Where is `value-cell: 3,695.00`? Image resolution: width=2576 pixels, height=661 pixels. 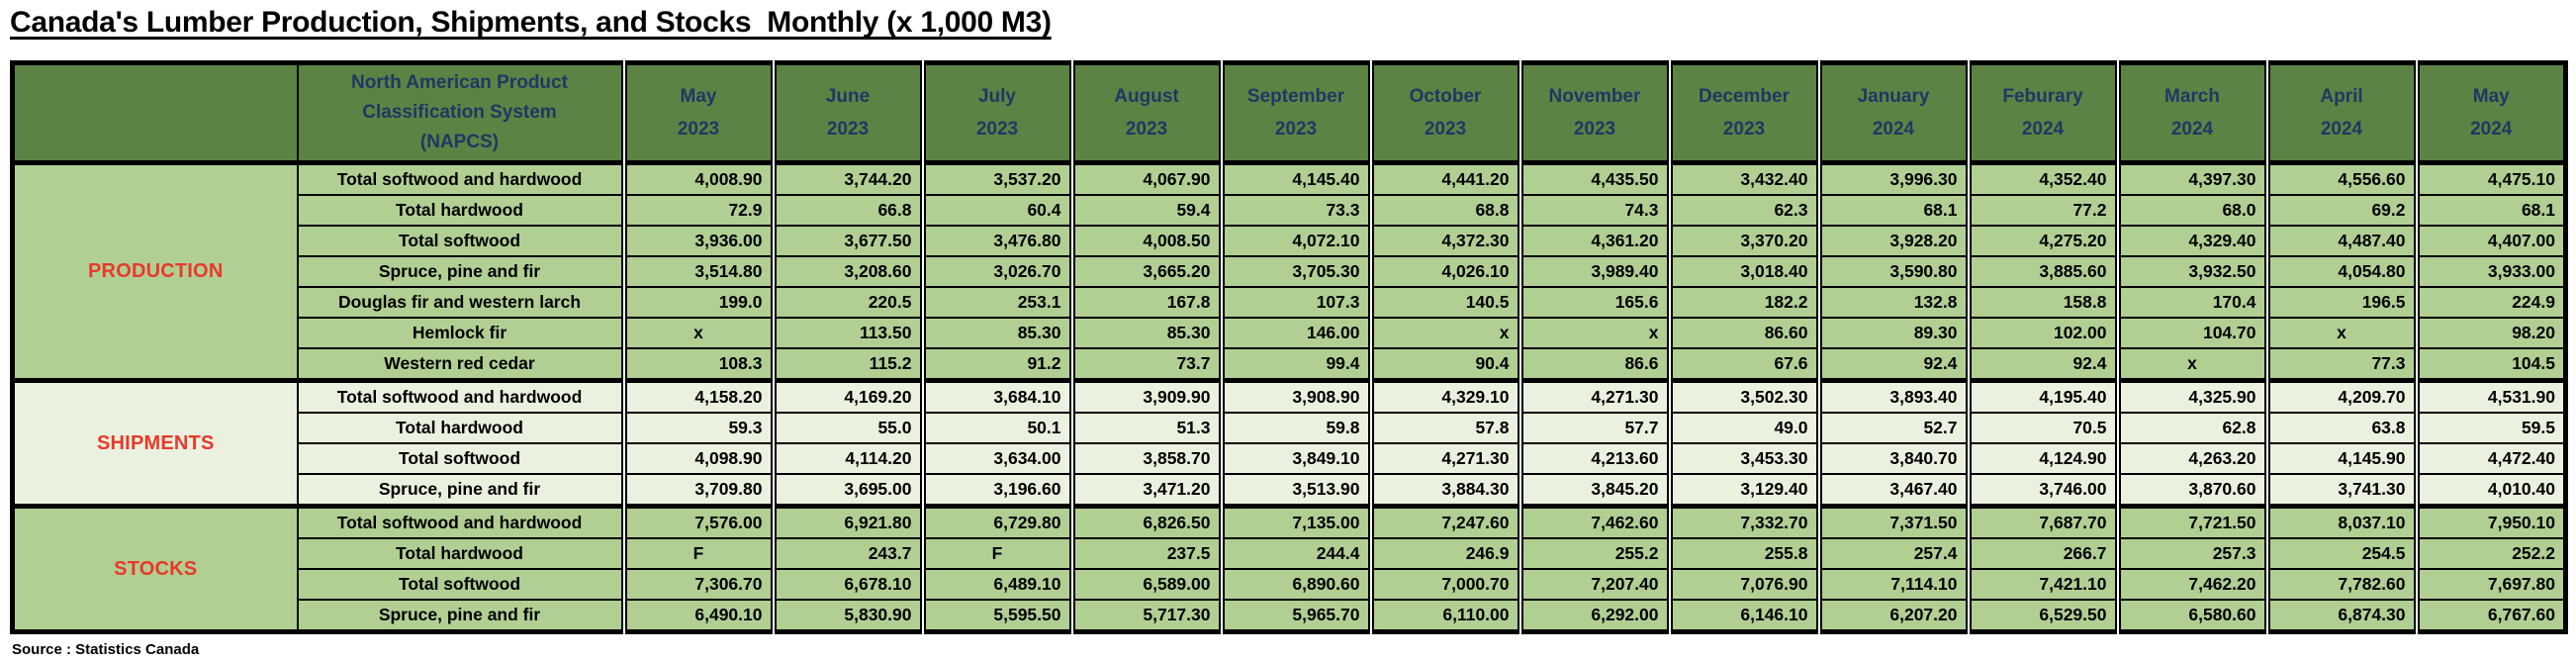
value-cell: 3,695.00 is located at coordinates (846, 491).